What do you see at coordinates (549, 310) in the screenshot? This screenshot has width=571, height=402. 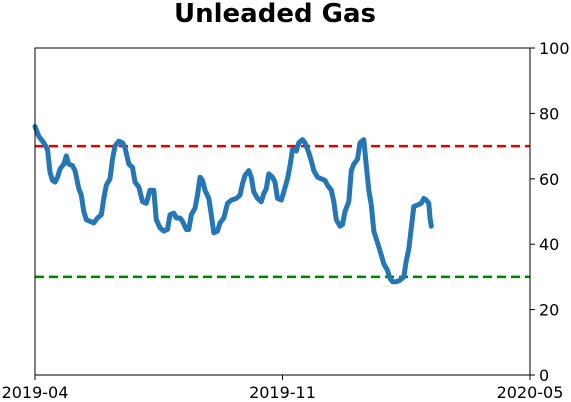 I see `y-tick-label: 20` at bounding box center [549, 310].